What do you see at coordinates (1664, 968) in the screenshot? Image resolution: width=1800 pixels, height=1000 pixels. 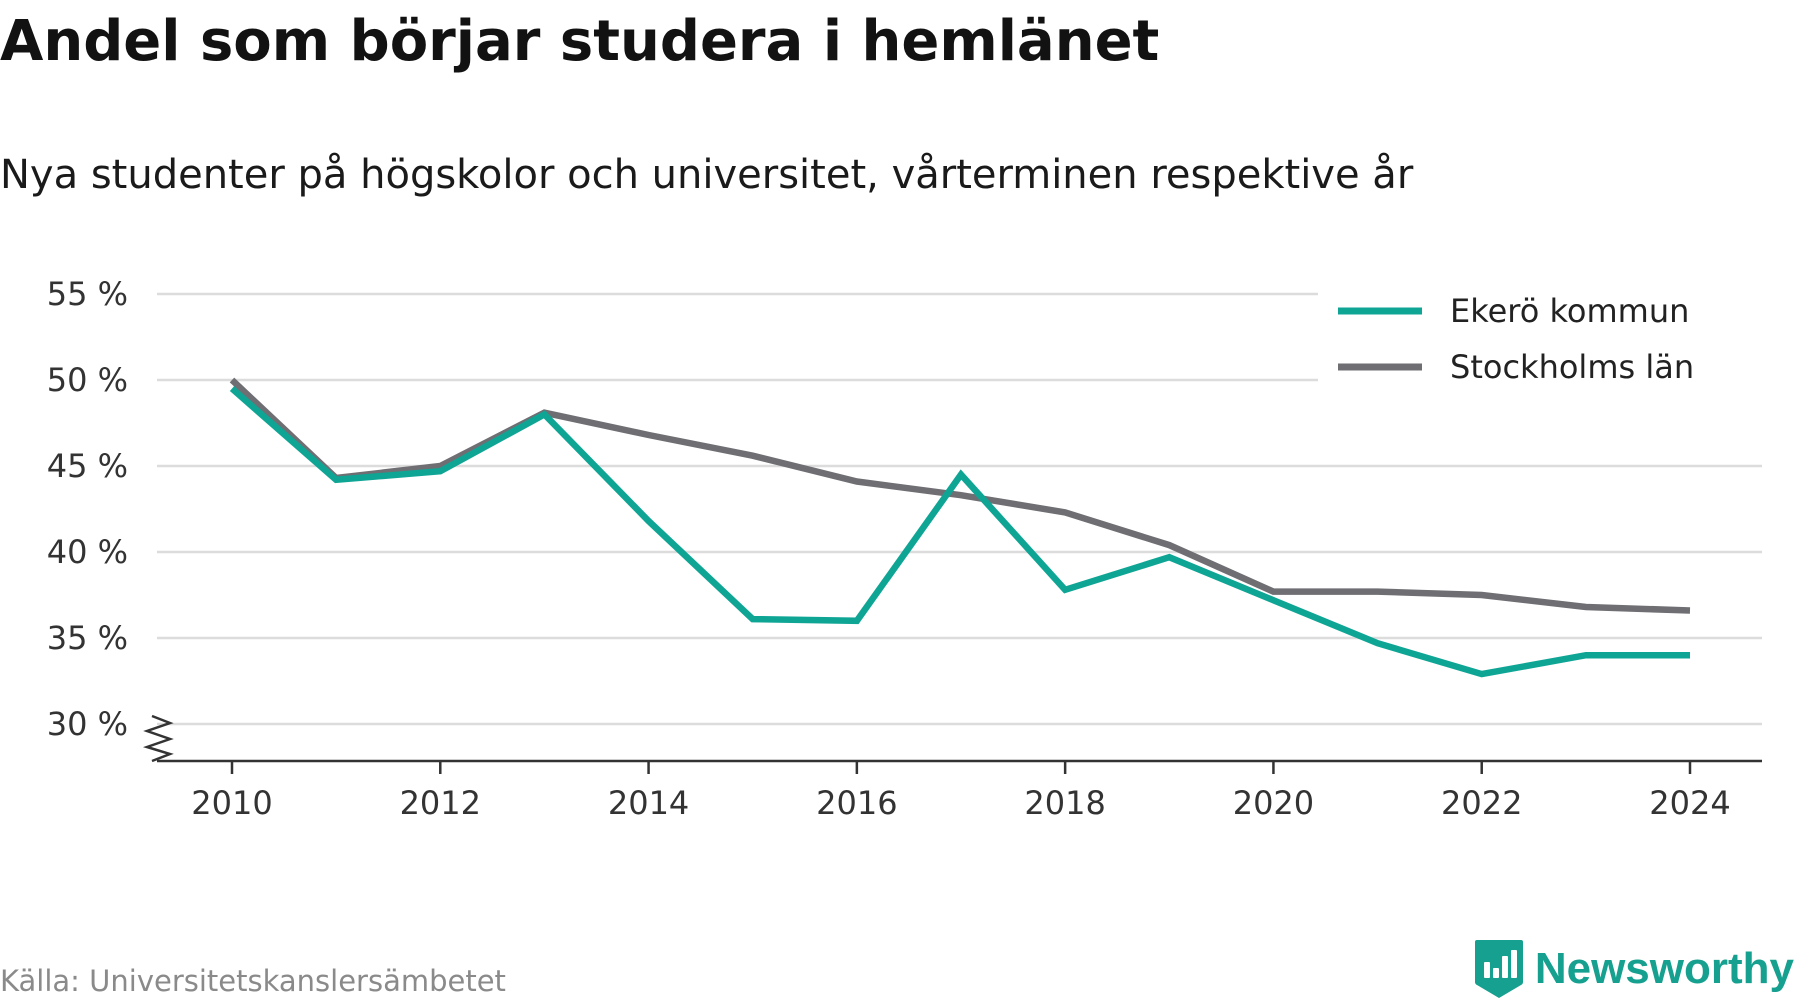 I see `brand-name: Newsworthy` at bounding box center [1664, 968].